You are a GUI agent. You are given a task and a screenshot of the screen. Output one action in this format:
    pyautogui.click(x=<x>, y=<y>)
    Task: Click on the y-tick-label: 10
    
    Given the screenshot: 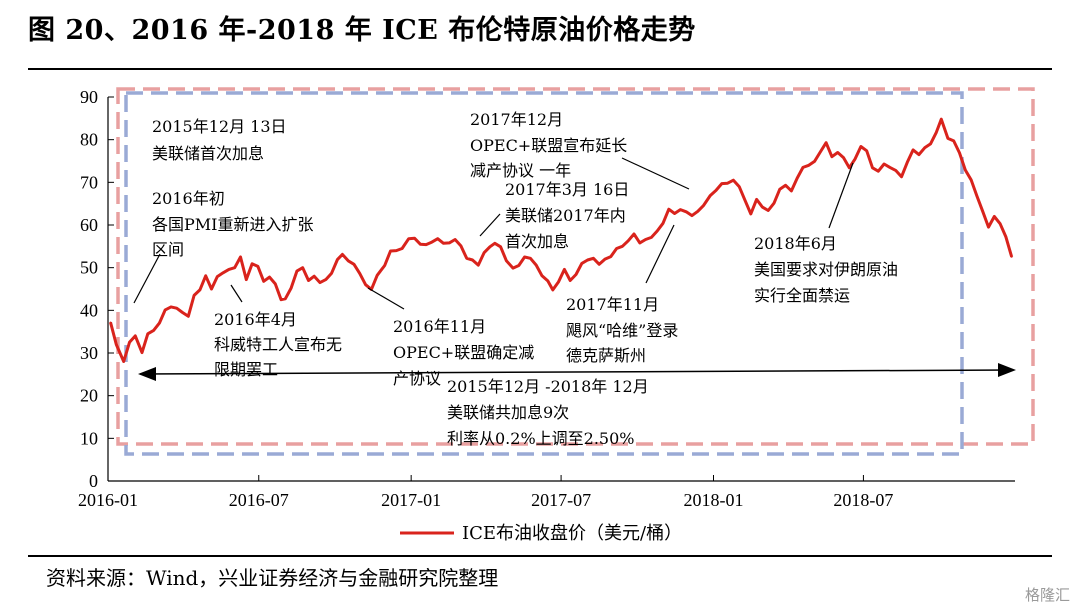 What is the action you would take?
    pyautogui.click(x=89, y=438)
    